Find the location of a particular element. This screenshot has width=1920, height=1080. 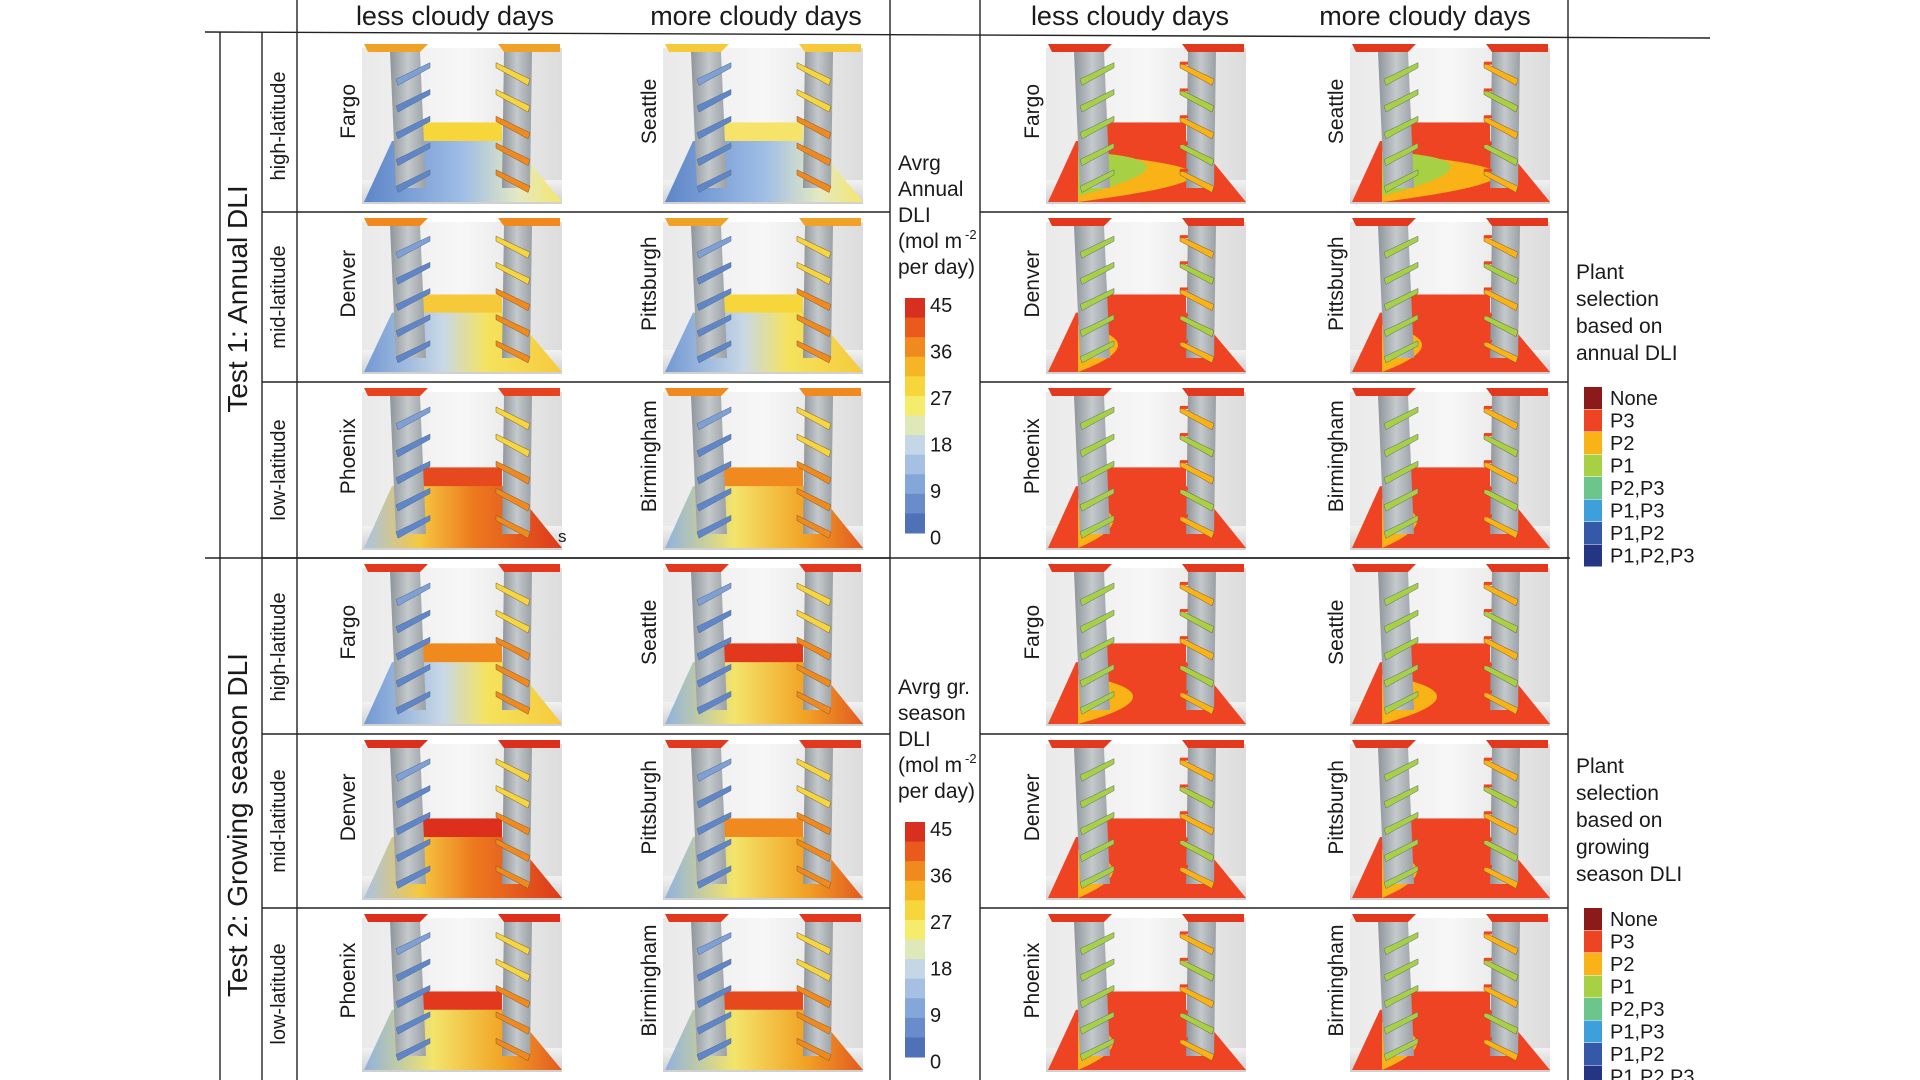

dli-legend-title: Avrg gr. is located at coordinates (934, 687).